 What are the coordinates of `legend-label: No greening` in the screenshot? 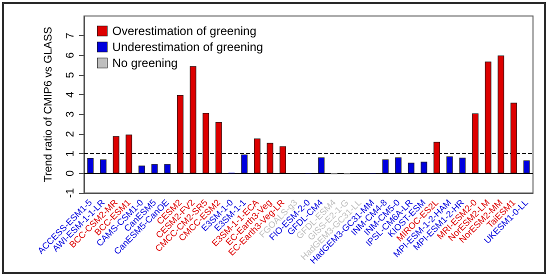 It's located at (145, 63).